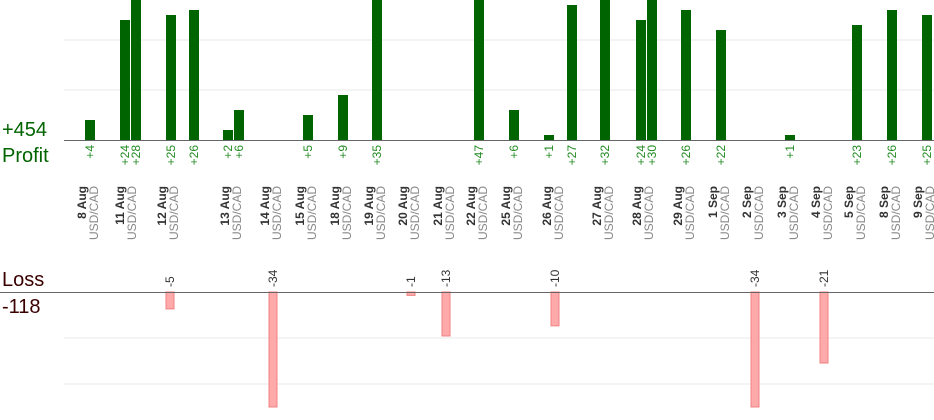 Image resolution: width=934 pixels, height=420 pixels. I want to click on date-label: 14 Aug, so click(265, 206).